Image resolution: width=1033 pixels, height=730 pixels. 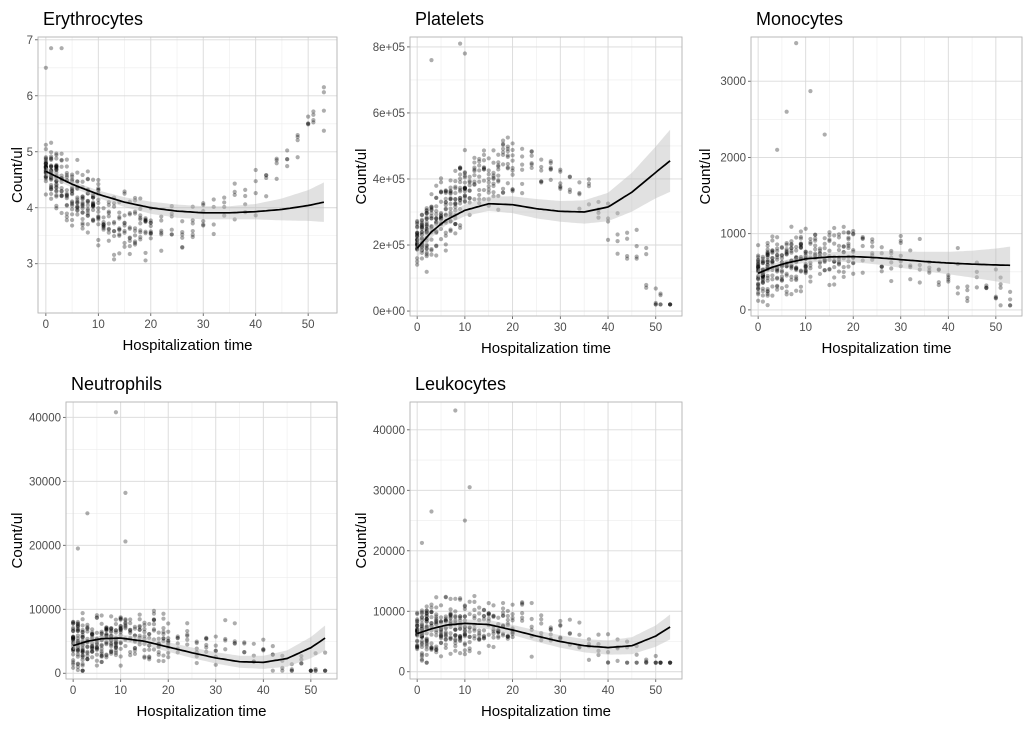 I want to click on y-tick-label: 0e+00, so click(x=389, y=312).